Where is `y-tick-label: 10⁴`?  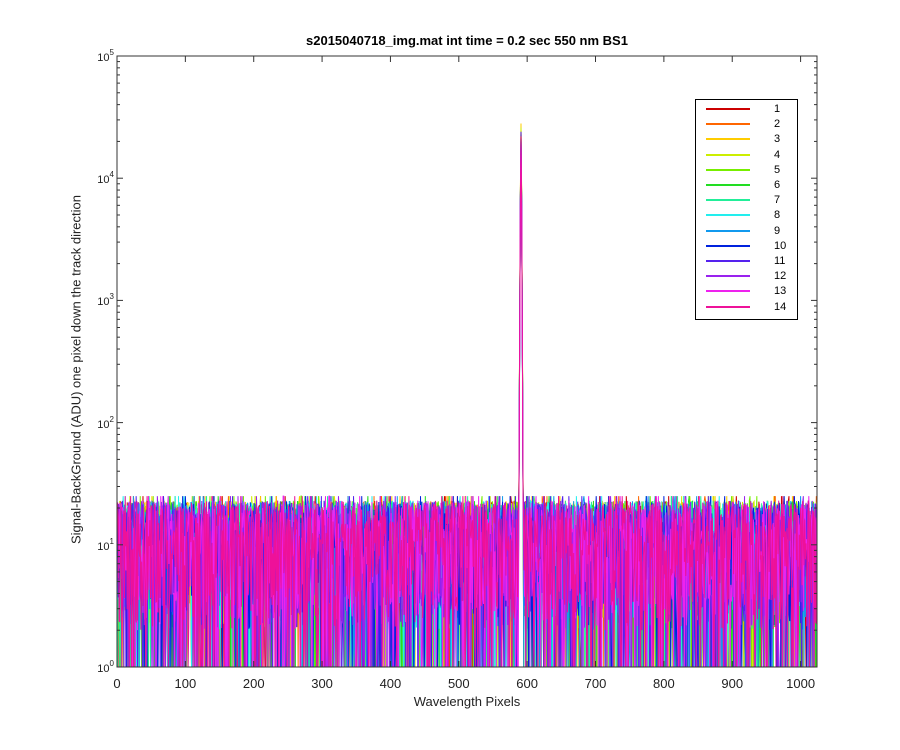
y-tick-label: 10⁴ is located at coordinates (105, 178).